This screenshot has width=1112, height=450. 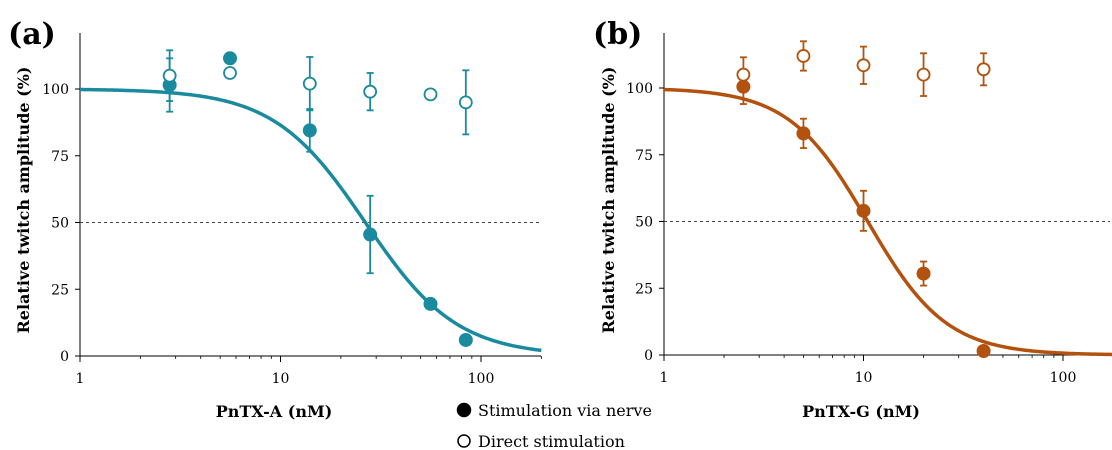 I want to click on x-axis-label-b: PnTX-G (nM), so click(x=861, y=411).